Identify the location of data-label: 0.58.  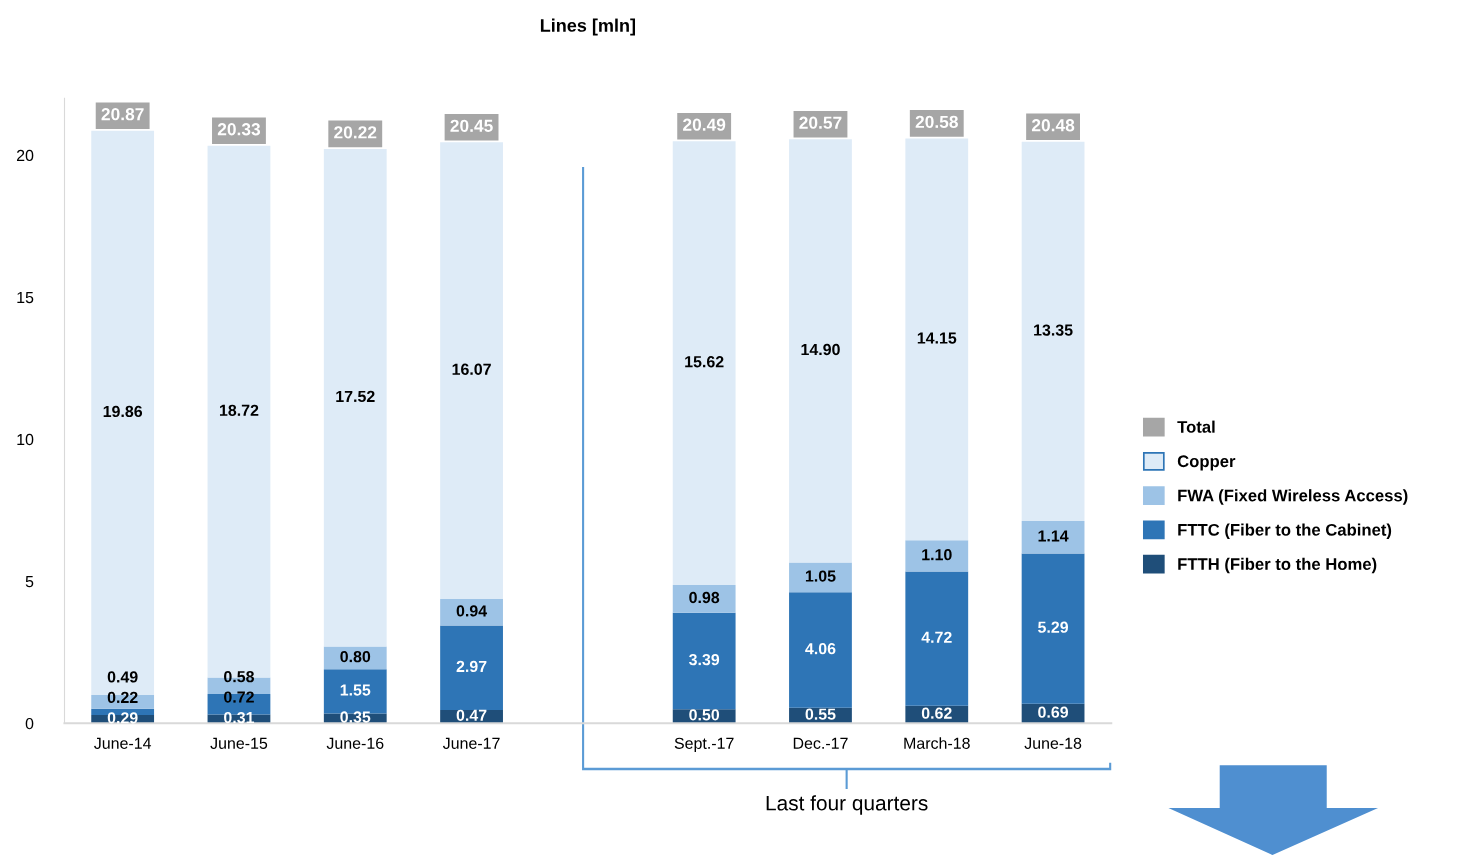
(239, 676).